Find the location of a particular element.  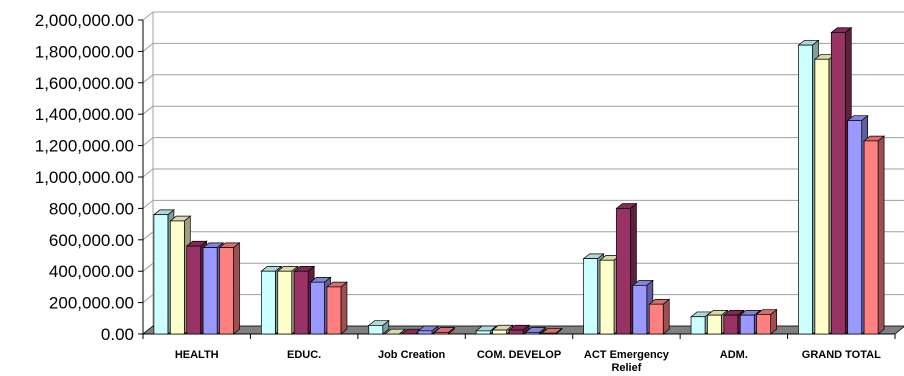

x-category-label: ADM. is located at coordinates (734, 355).